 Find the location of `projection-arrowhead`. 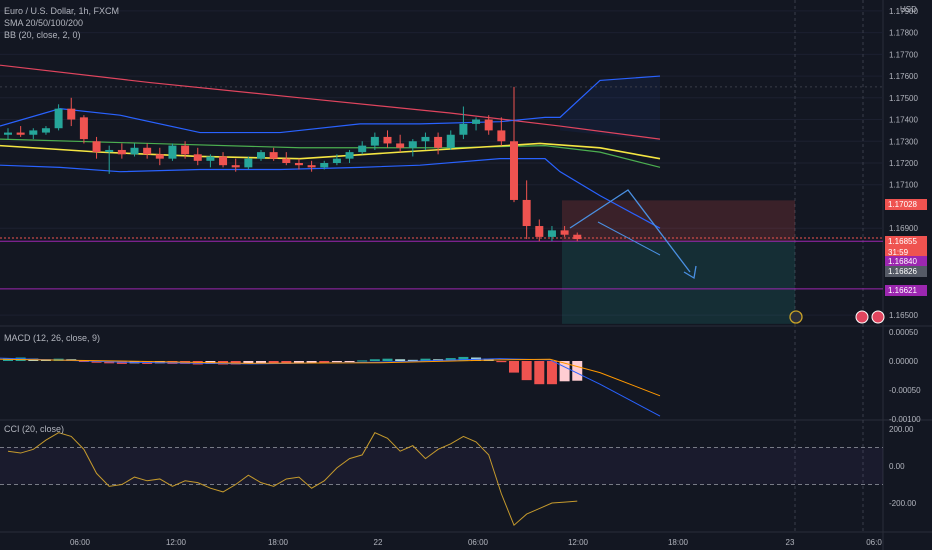

projection-arrowhead is located at coordinates (690, 272).